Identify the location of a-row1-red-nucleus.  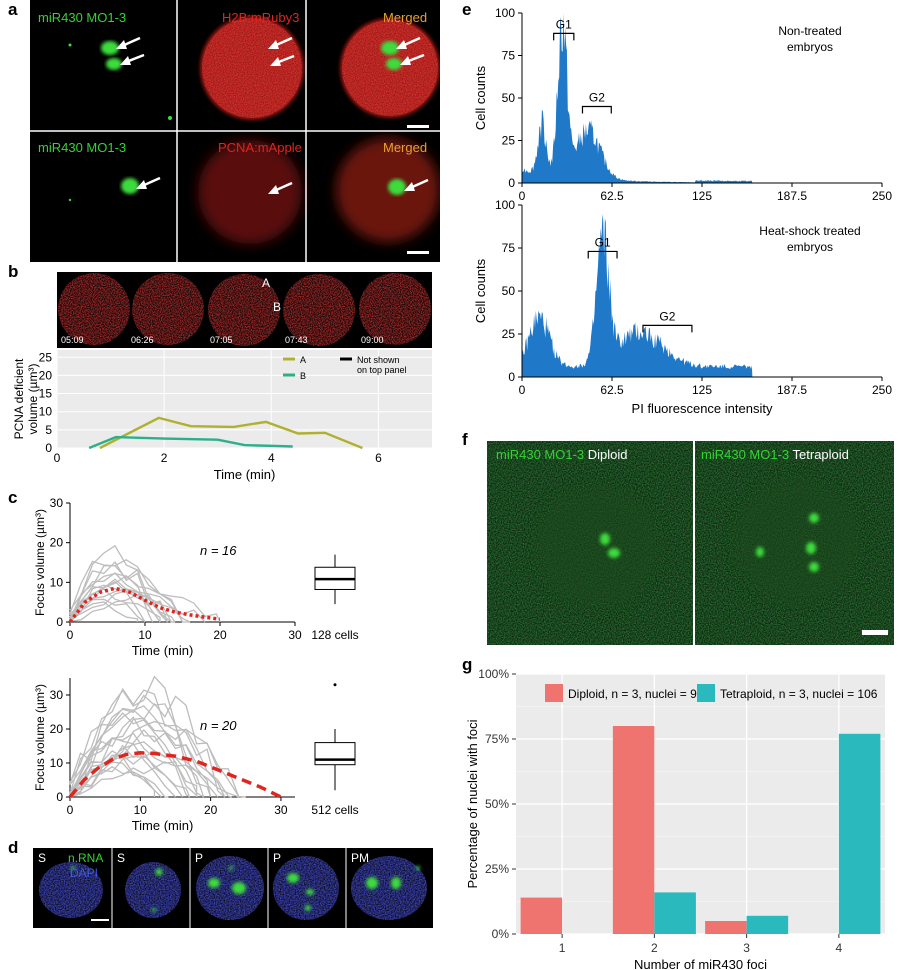
(252, 68).